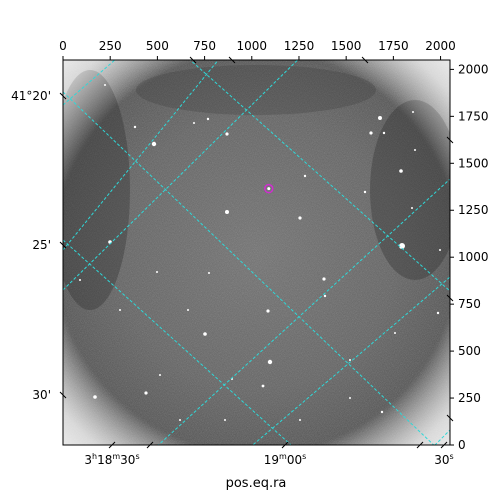 This screenshot has width=500, height=504. What do you see at coordinates (393, 46) in the screenshot?
I see `top-tick-label: 1750` at bounding box center [393, 46].